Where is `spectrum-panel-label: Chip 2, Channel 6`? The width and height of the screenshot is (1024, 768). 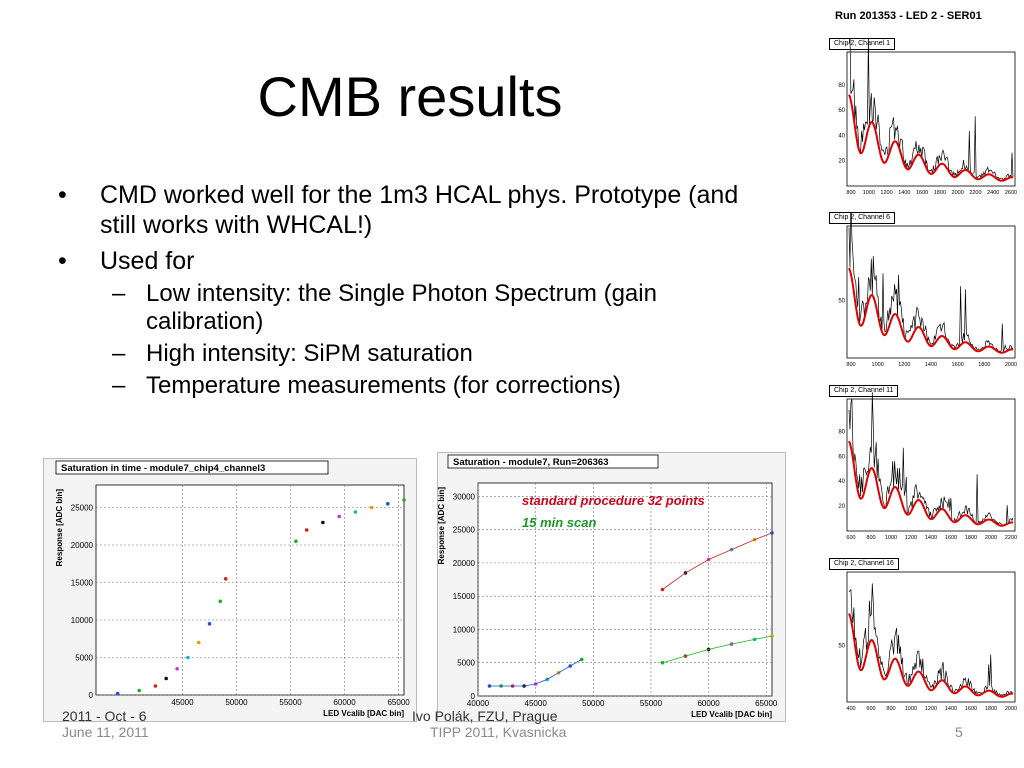
spectrum-panel-label: Chip 2, Channel 6 is located at coordinates (862, 218).